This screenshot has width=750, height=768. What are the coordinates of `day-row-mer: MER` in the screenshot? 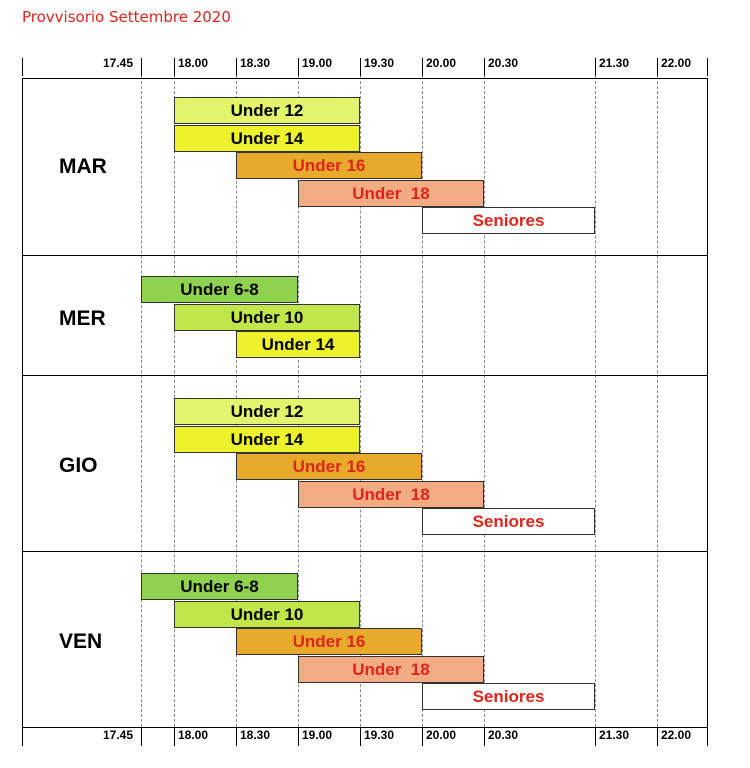 It's located at (365, 315).